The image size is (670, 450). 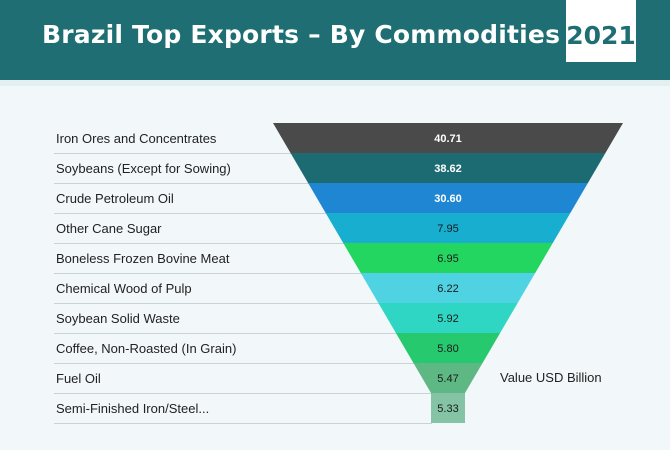 I want to click on category-label: Soybeans (Except for Sowing), so click(x=143, y=168).